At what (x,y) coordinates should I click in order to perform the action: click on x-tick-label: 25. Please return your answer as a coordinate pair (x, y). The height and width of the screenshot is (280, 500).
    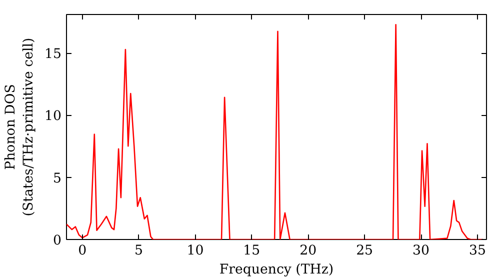
    Looking at the image, I should click on (365, 251).